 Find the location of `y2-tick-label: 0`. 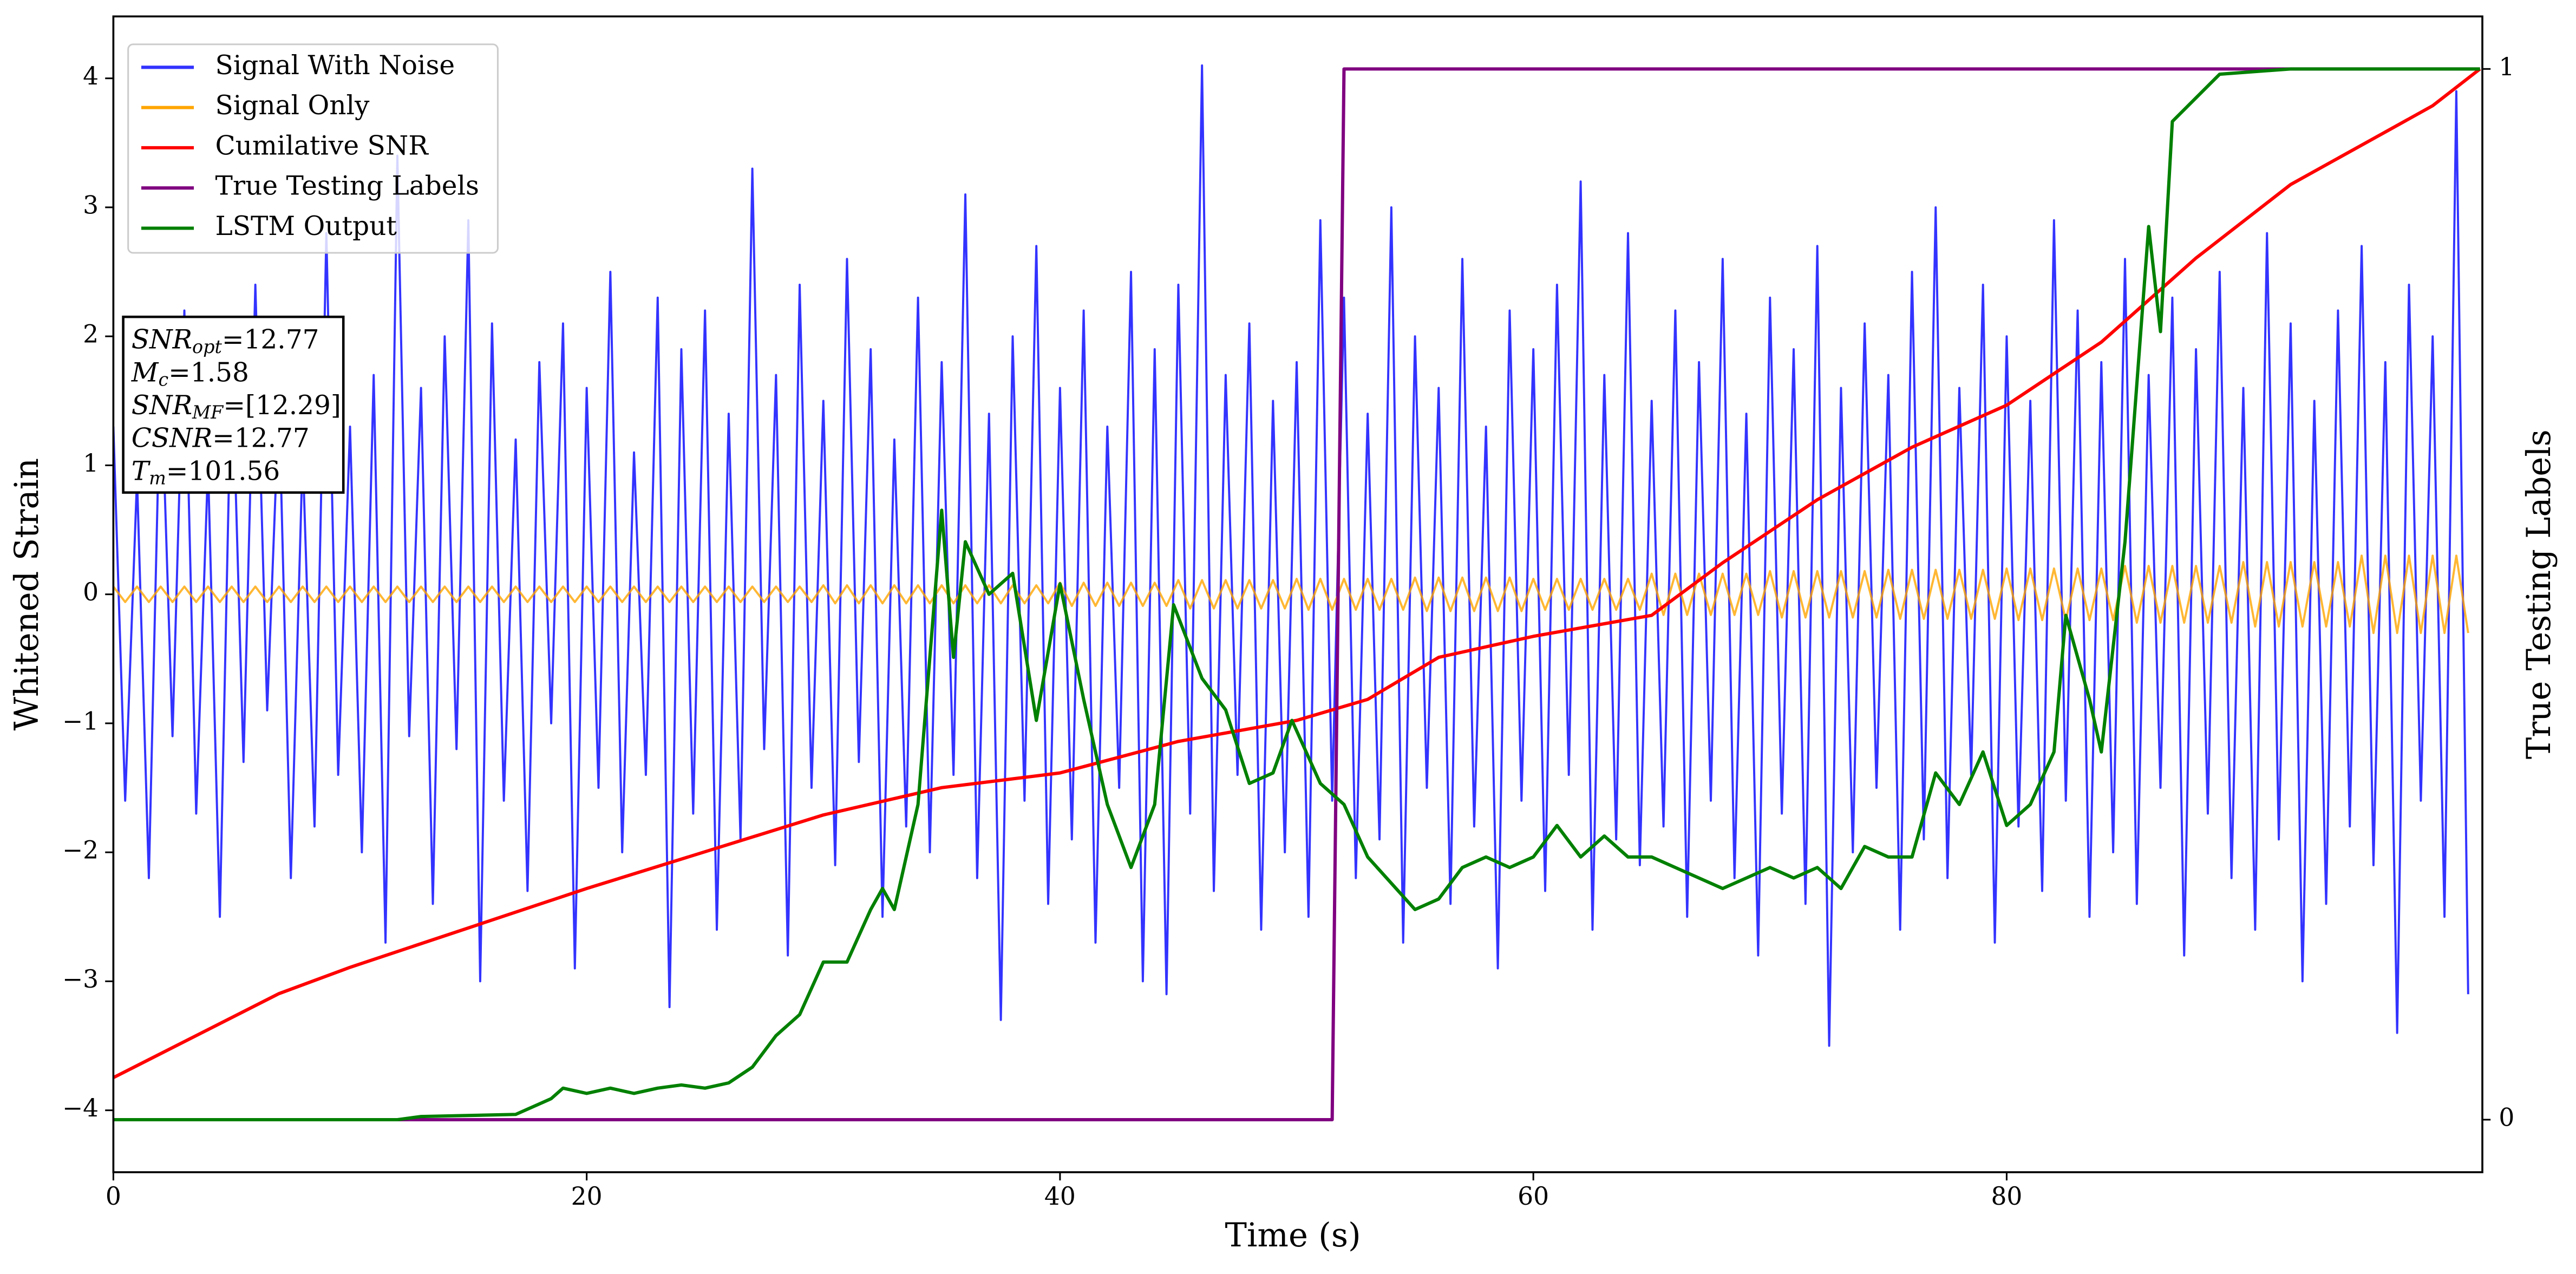

y2-tick-label: 0 is located at coordinates (2507, 1117).